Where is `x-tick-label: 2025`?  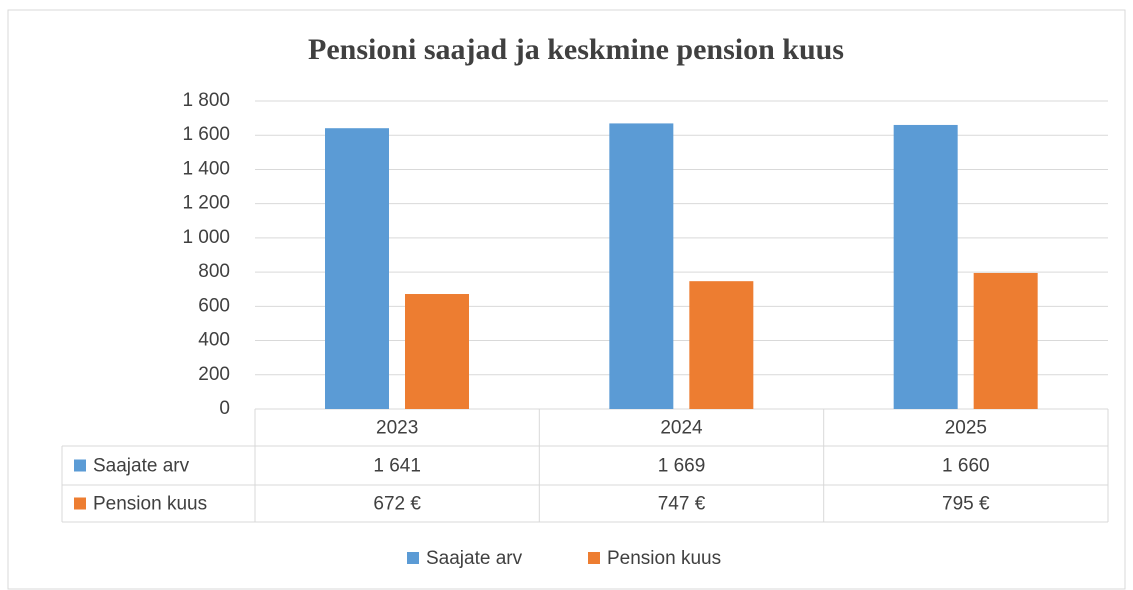
x-tick-label: 2025 is located at coordinates (966, 428).